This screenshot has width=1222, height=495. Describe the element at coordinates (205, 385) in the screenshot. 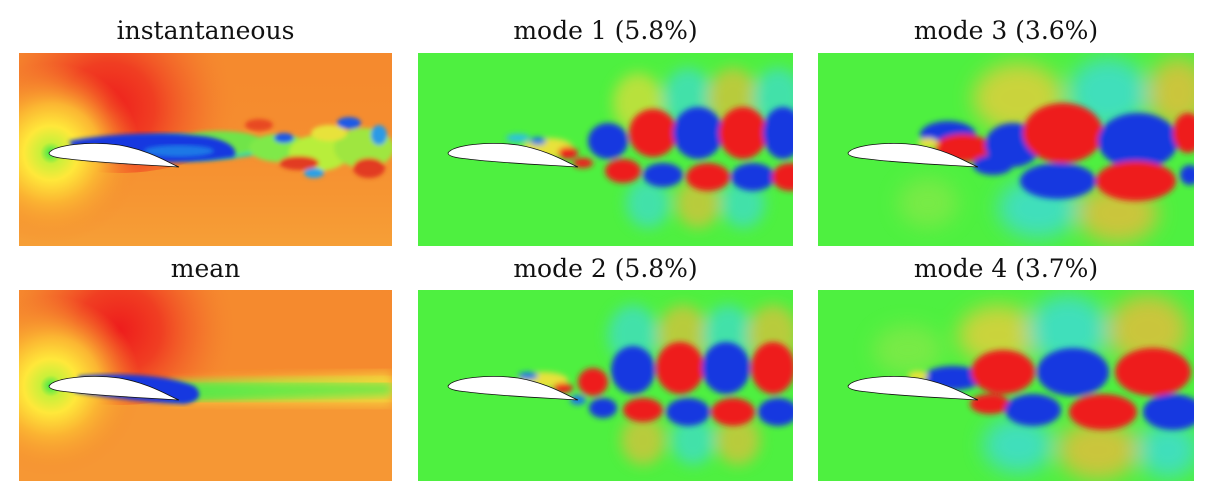

I see `panel-mean` at that location.